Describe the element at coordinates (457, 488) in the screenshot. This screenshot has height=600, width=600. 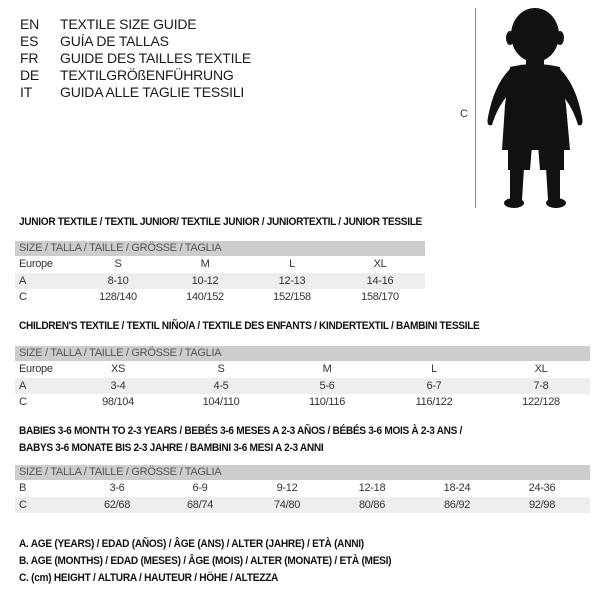
I see `table-cell: 18-24` at that location.